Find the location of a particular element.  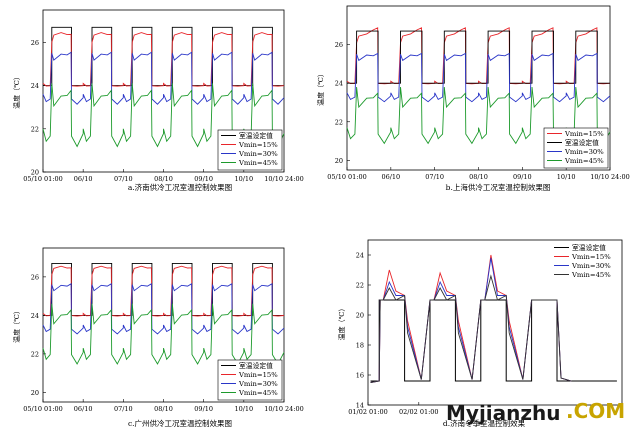

y-tick-label: 14 is located at coordinates (360, 406).